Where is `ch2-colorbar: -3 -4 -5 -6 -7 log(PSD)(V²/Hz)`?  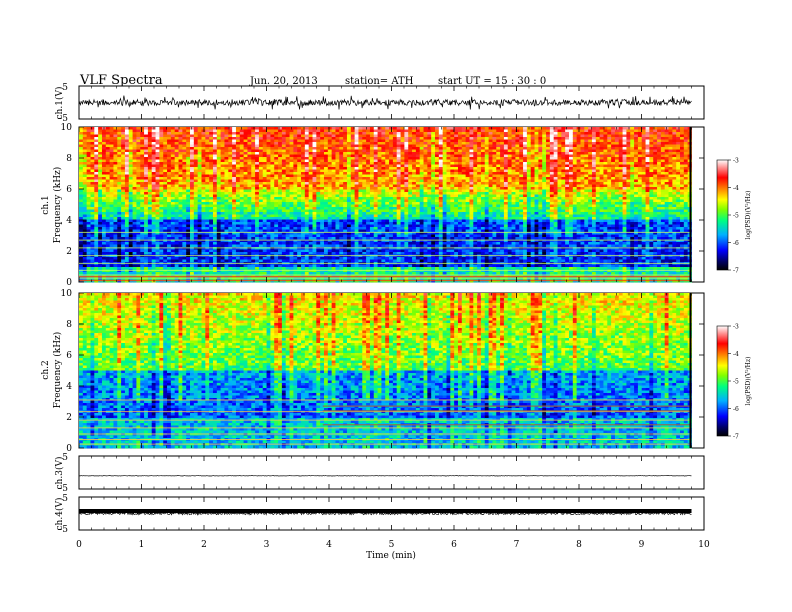 ch2-colorbar: -3 -4 -5 -6 -7 log(PSD)(V²/Hz) is located at coordinates (734, 382).